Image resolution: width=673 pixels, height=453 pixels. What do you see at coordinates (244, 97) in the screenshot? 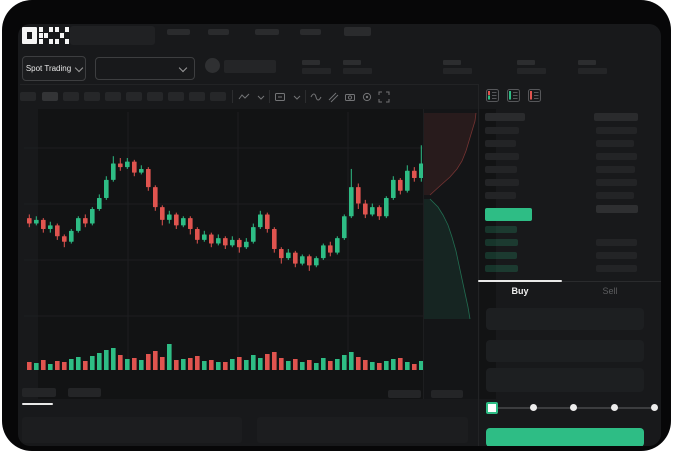
I see `cursor-zigzag-icon` at bounding box center [244, 97].